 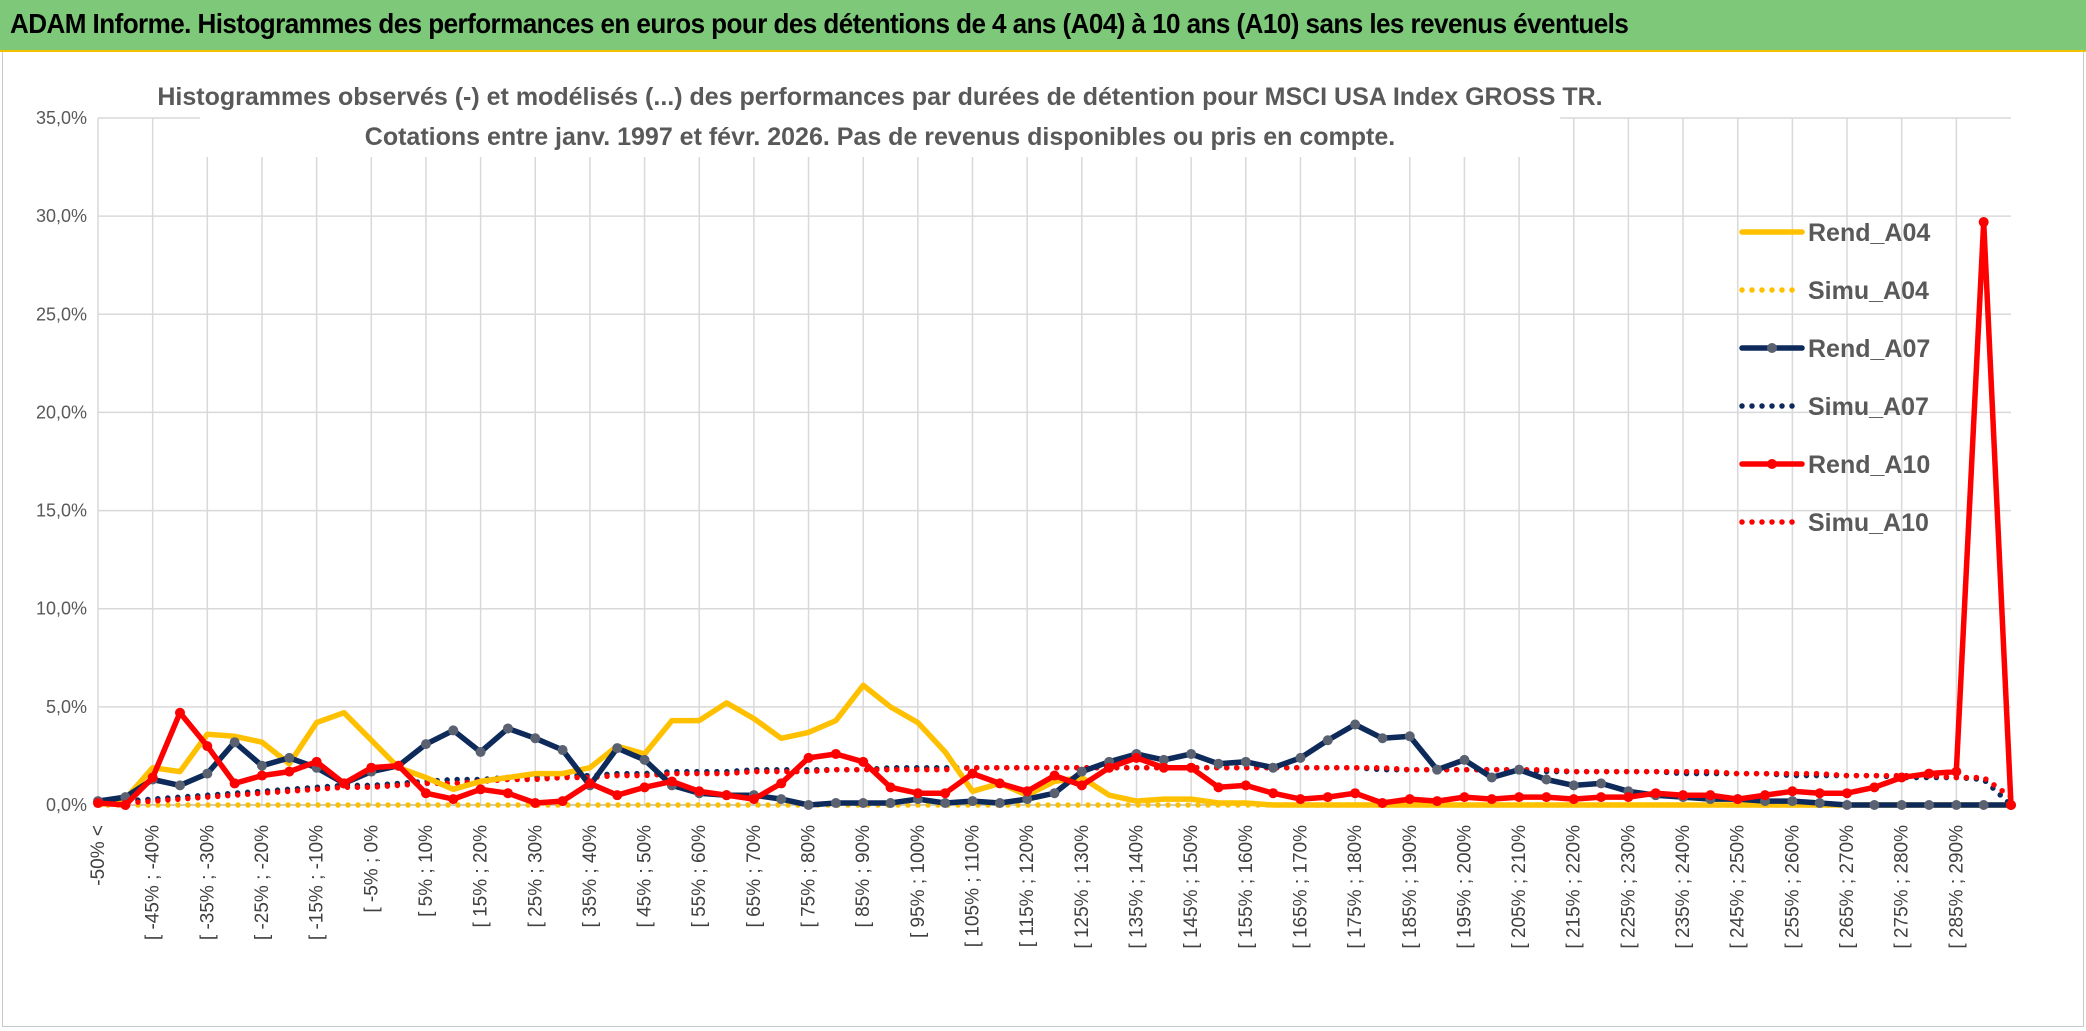 I want to click on legend-item-rend-a07: Rend_A07, so click(x=1834, y=349).